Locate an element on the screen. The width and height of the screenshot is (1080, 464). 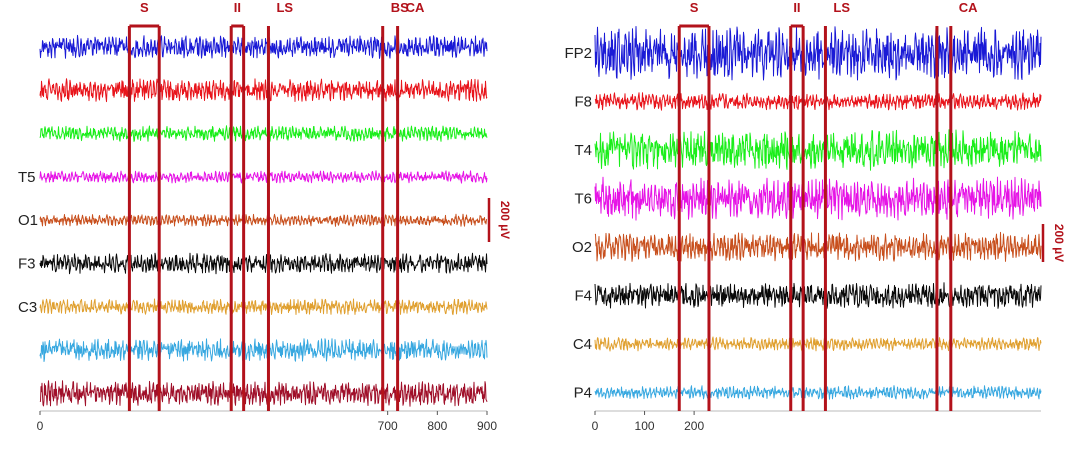
trace-left-T5 is located at coordinates (263, 177).